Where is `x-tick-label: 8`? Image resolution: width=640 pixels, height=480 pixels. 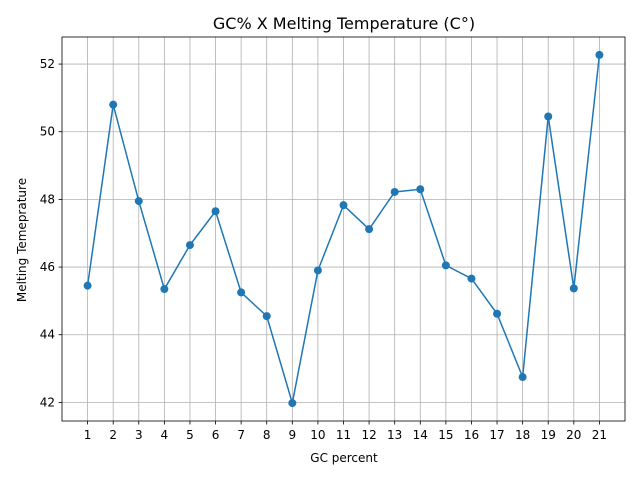
x-tick-label: 8 is located at coordinates (267, 435).